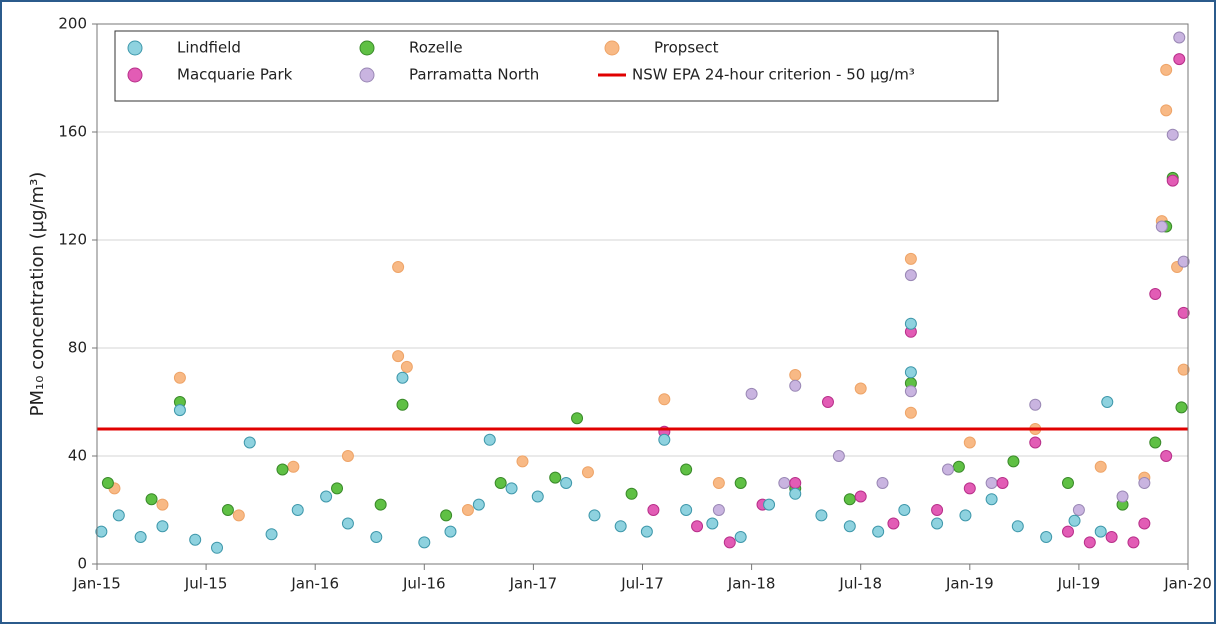 The image size is (1216, 624). What do you see at coordinates (860, 584) in the screenshot?
I see `x-tick-label: Jul-18` at bounding box center [860, 584].